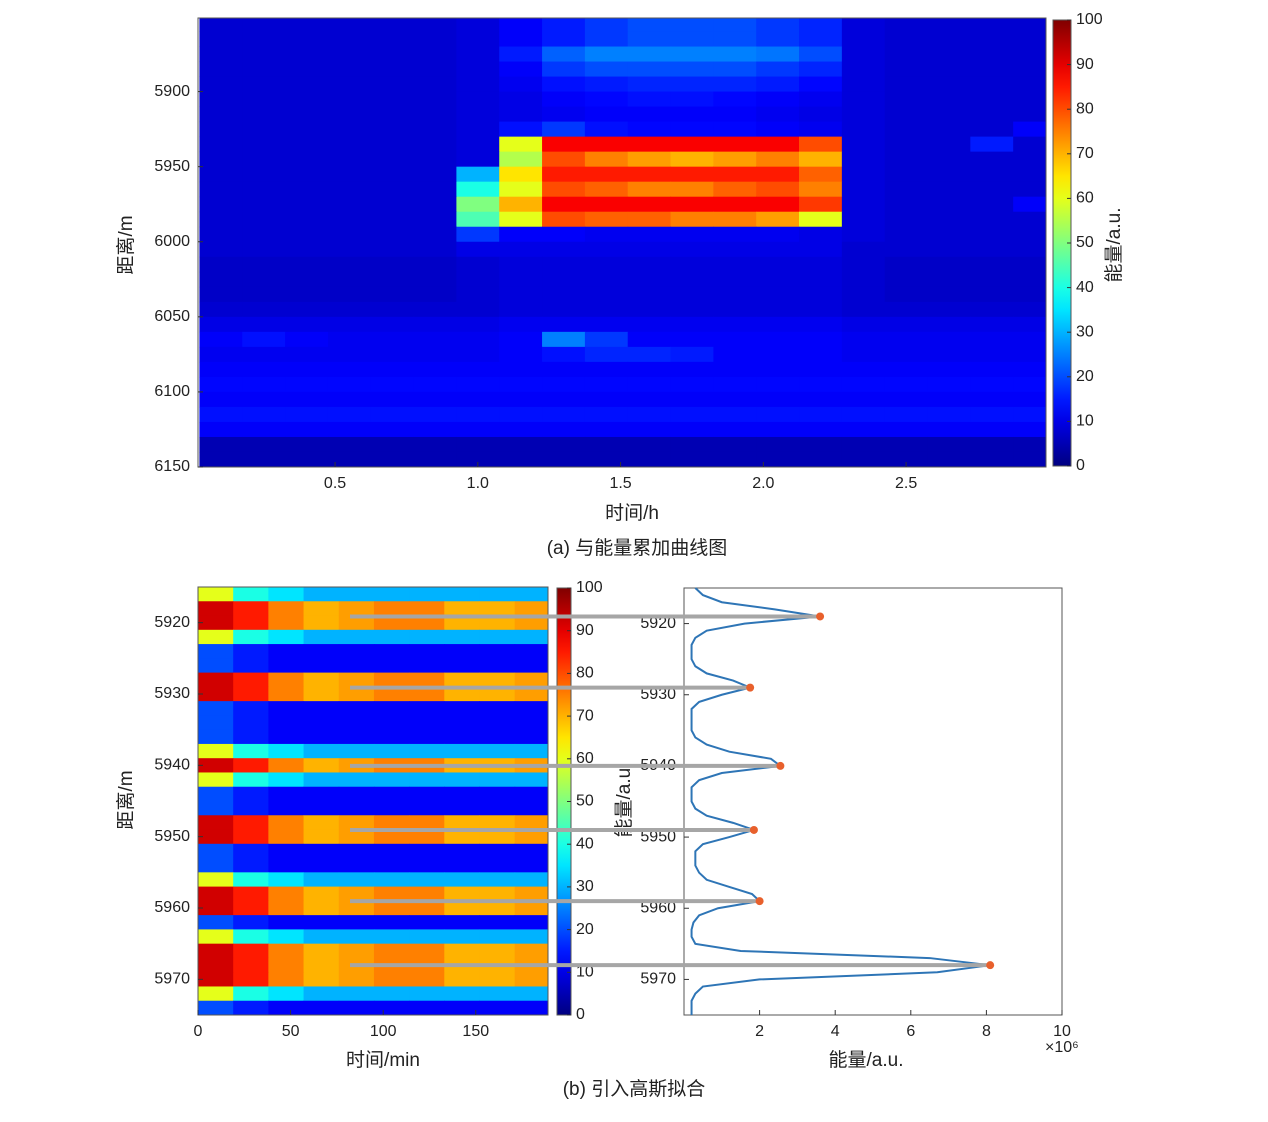 This screenshot has width=1268, height=1122. I want to click on colorbar-label: 能量/a.u., so click(1114, 245).